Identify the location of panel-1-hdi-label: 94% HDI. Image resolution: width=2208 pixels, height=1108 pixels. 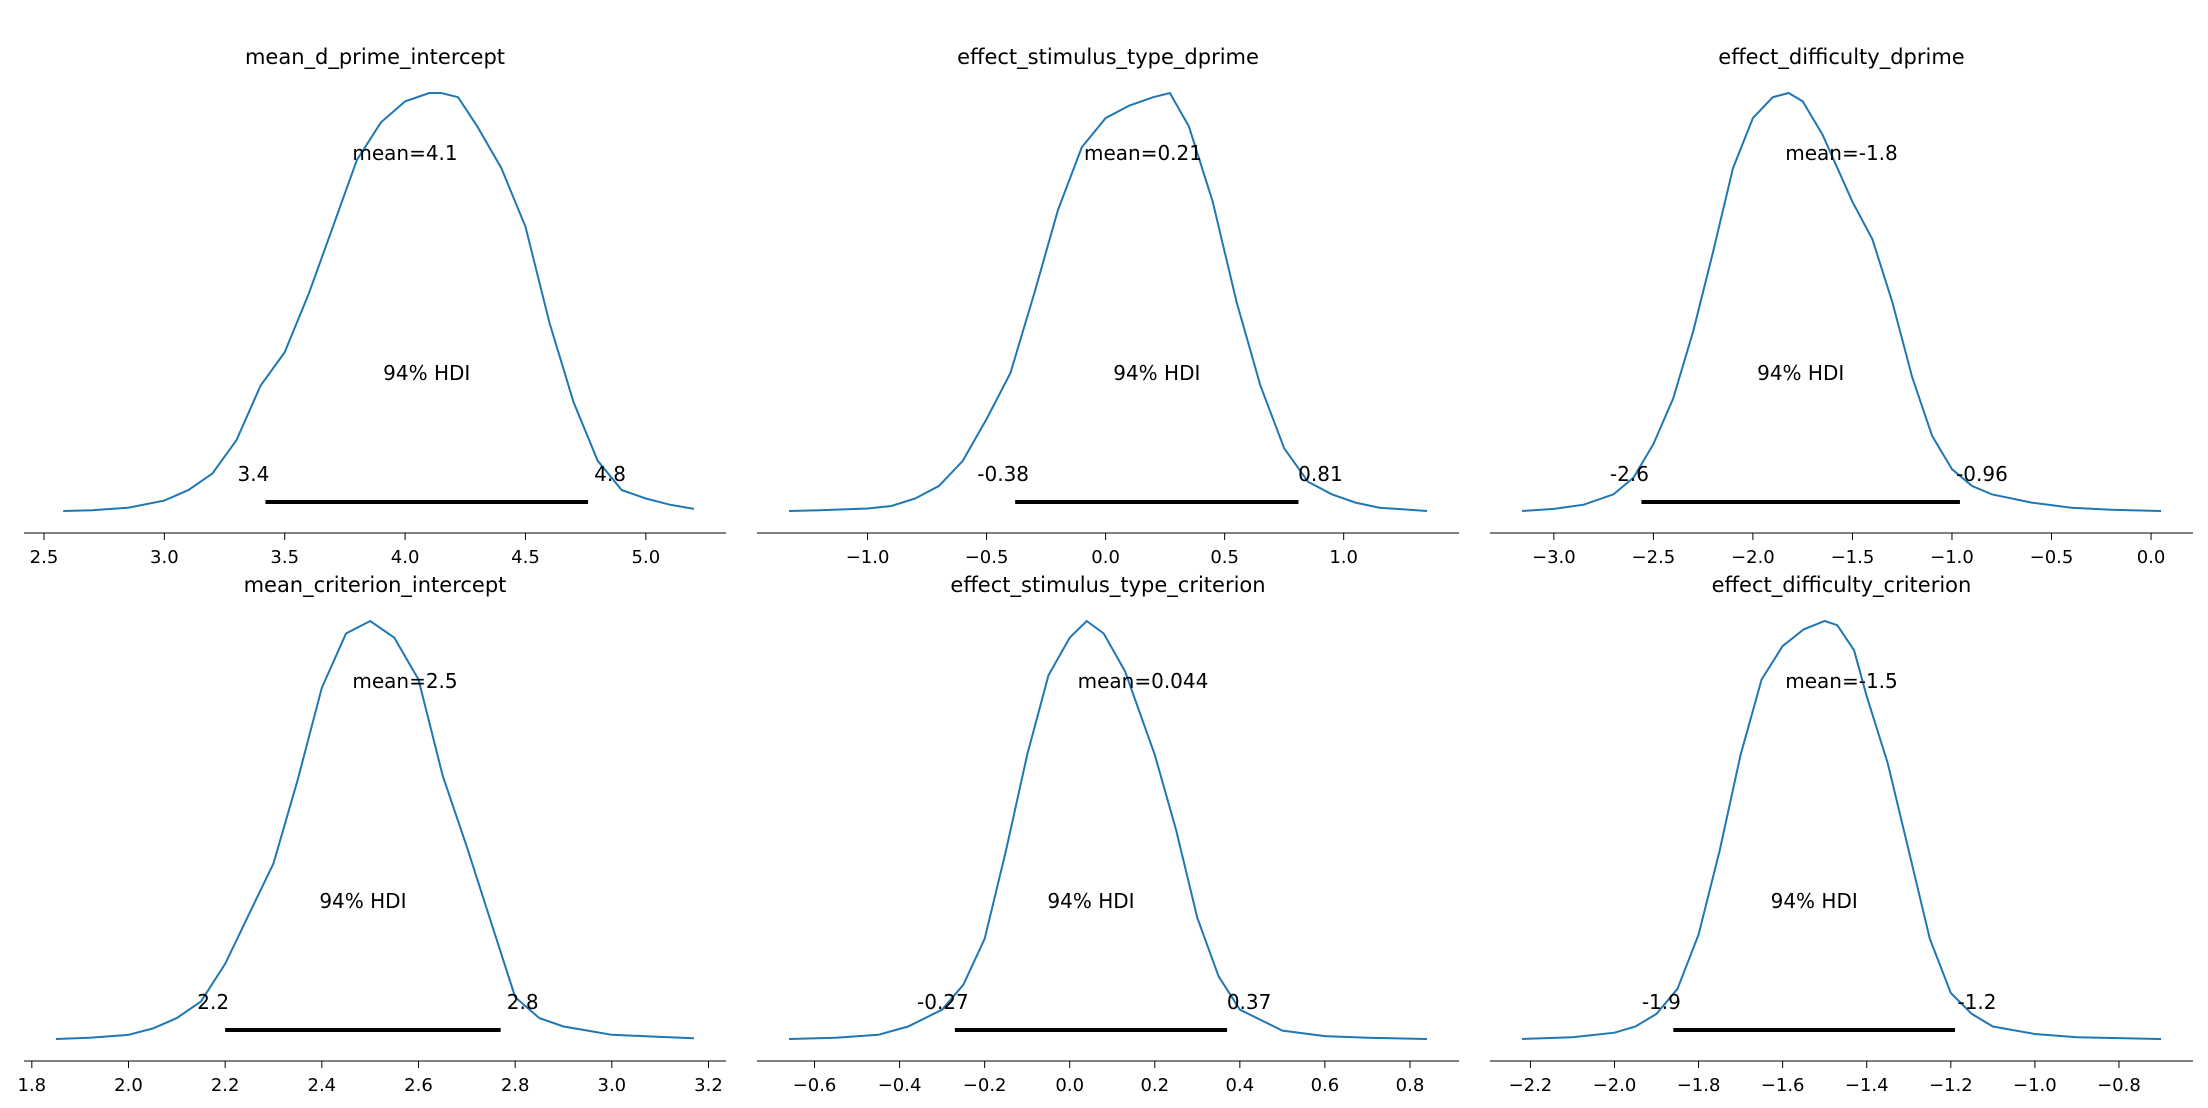
(426, 373).